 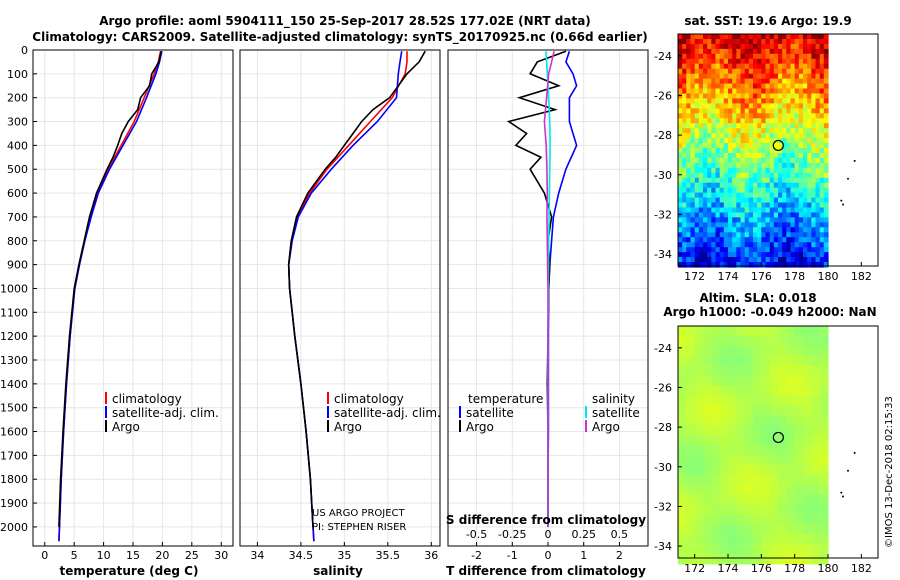 I want to click on y-tick-label: 600, so click(x=17, y=193).